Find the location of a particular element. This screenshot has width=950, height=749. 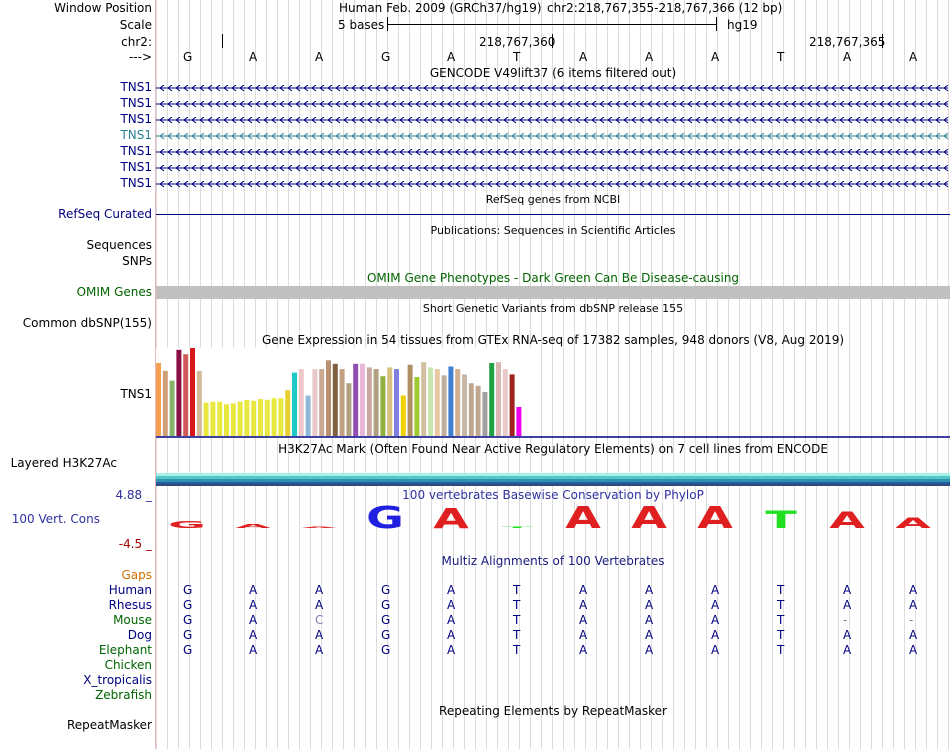

scale-label: Scale is located at coordinates (135, 25).